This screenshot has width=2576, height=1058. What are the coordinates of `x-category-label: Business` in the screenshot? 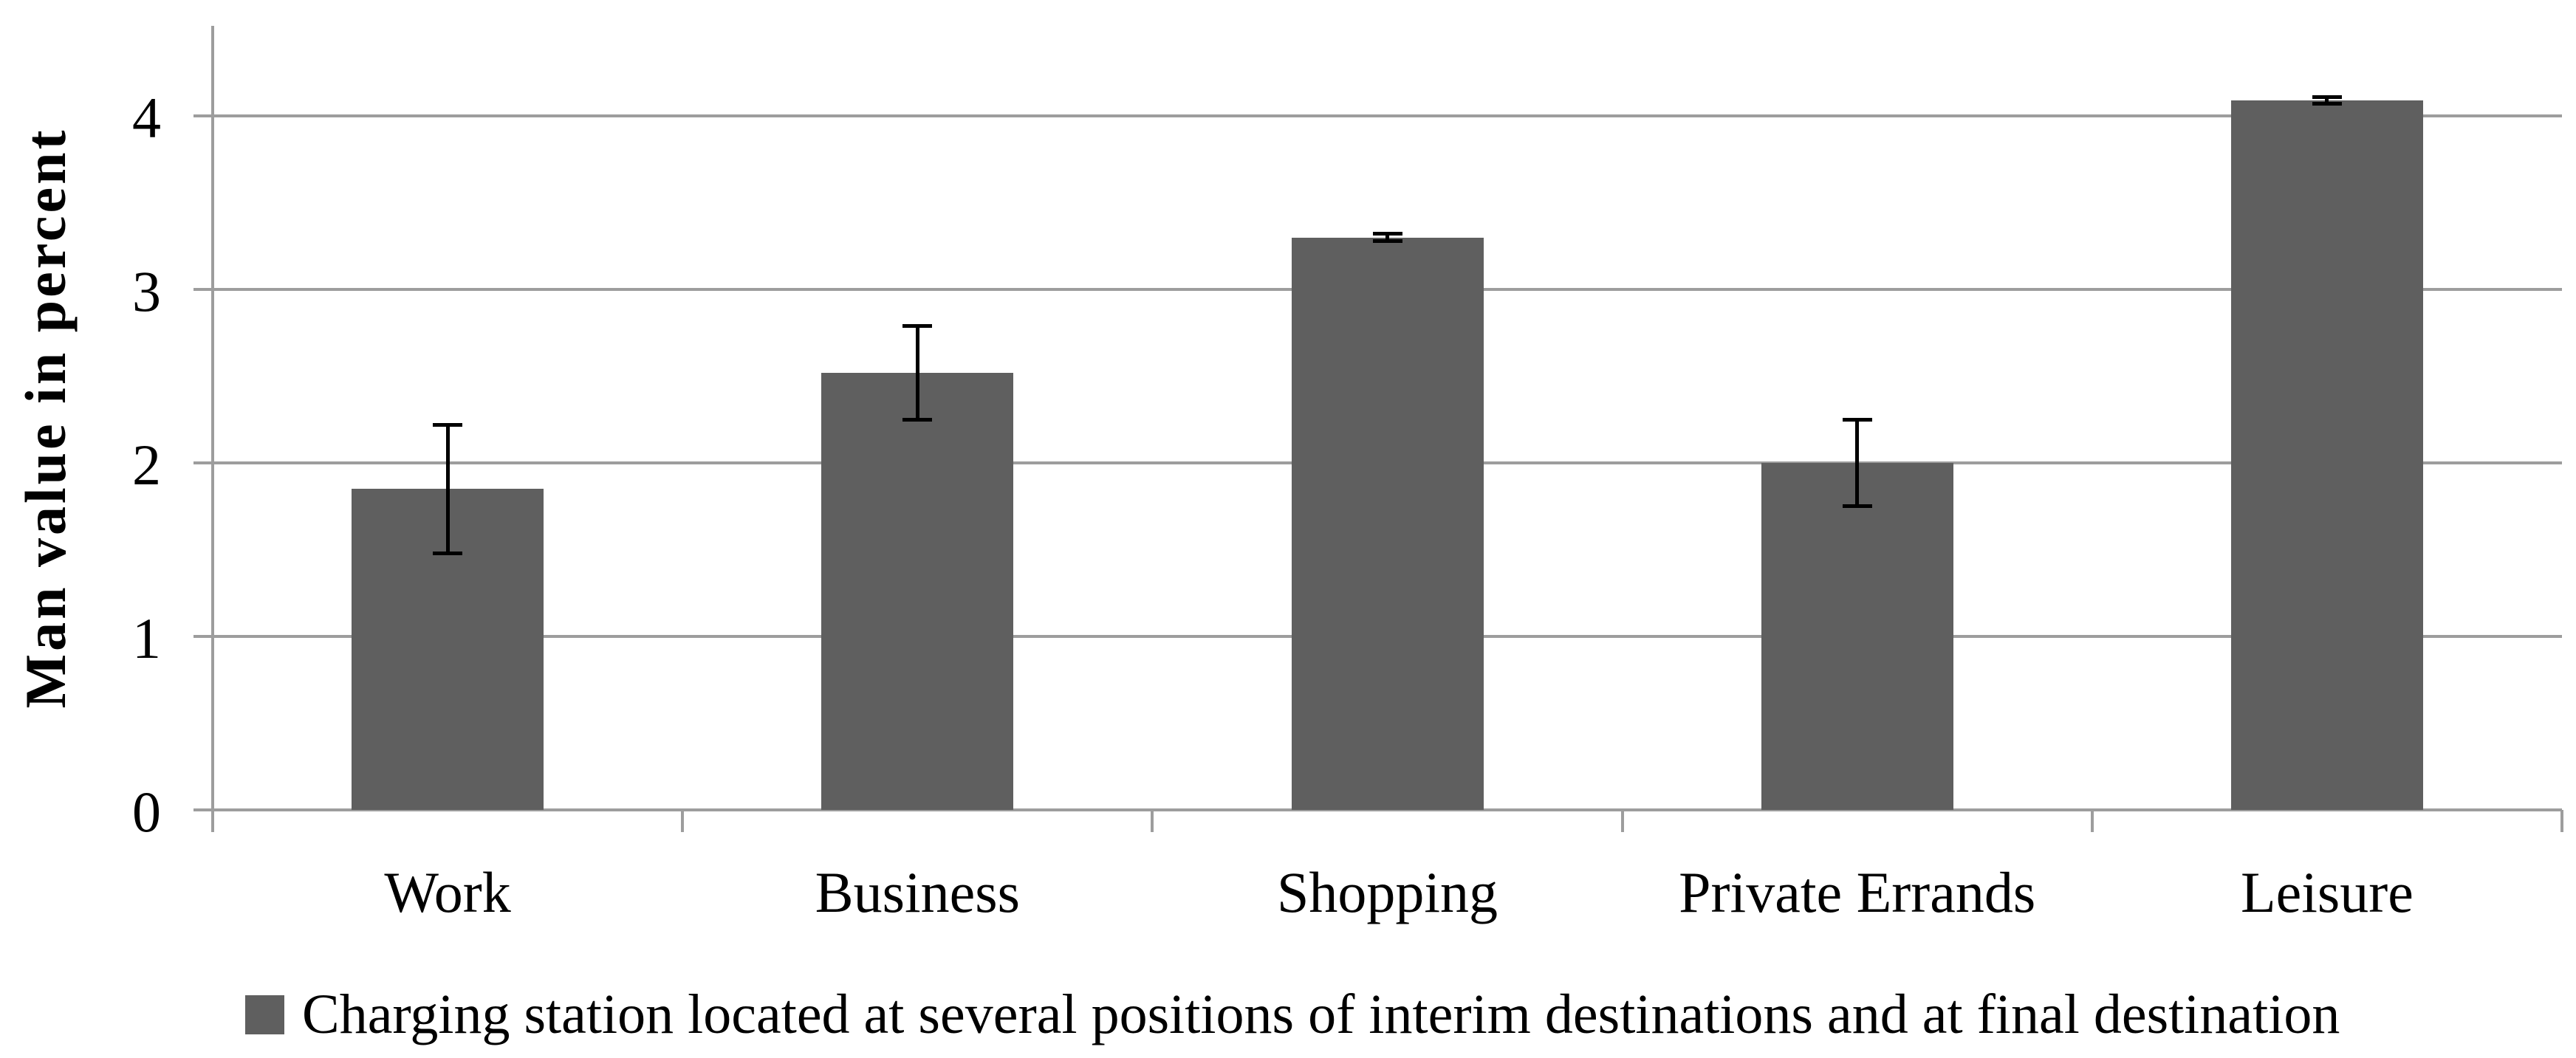 It's located at (917, 892).